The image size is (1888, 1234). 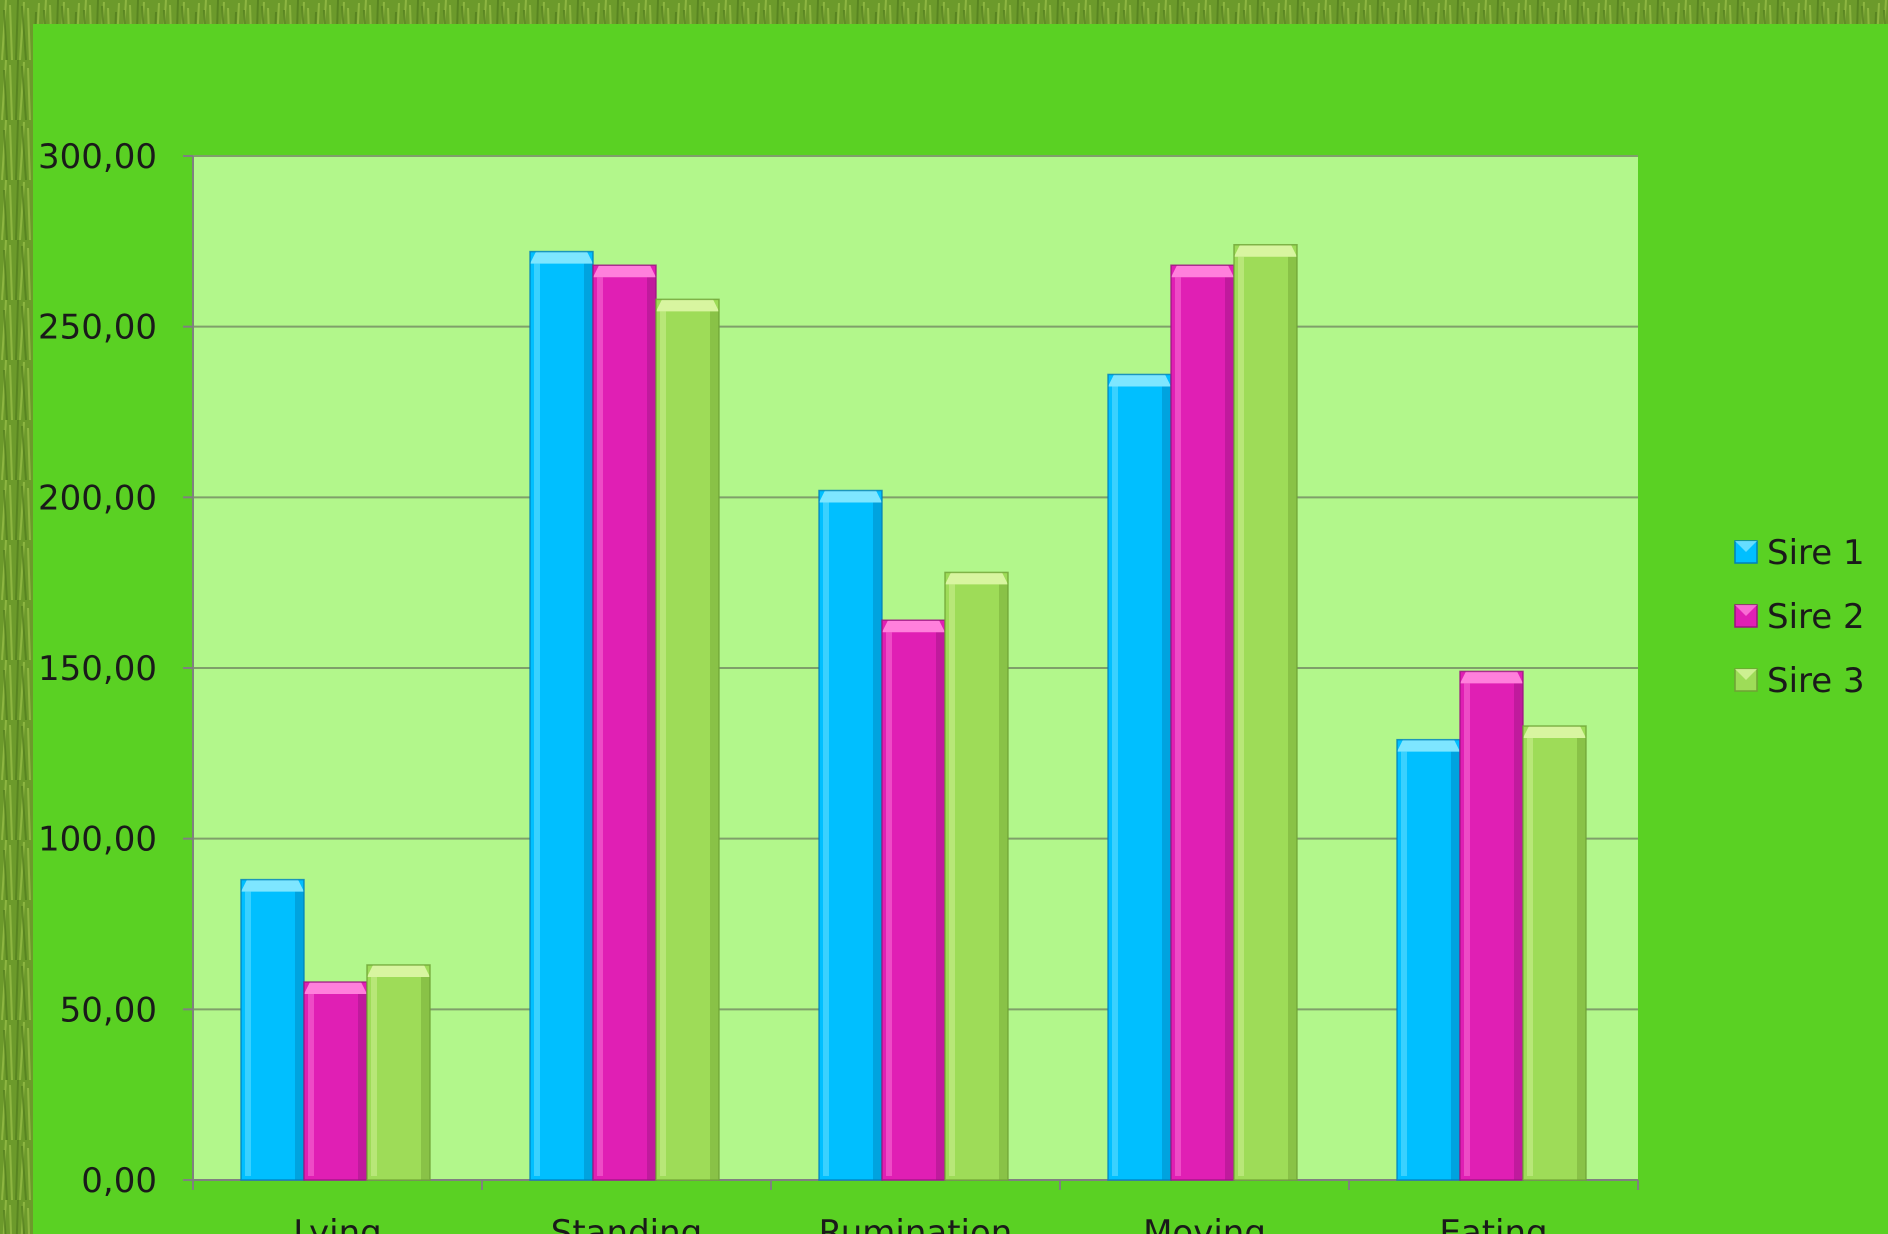 I want to click on y-tick-label: 0,00, so click(x=119, y=1181).